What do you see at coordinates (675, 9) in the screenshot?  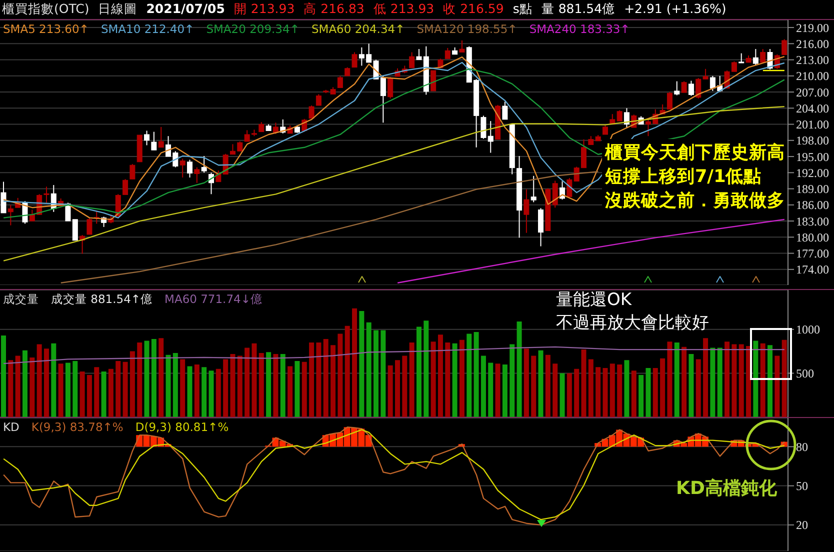 I see `text: +2.91 (+1.36%)` at bounding box center [675, 9].